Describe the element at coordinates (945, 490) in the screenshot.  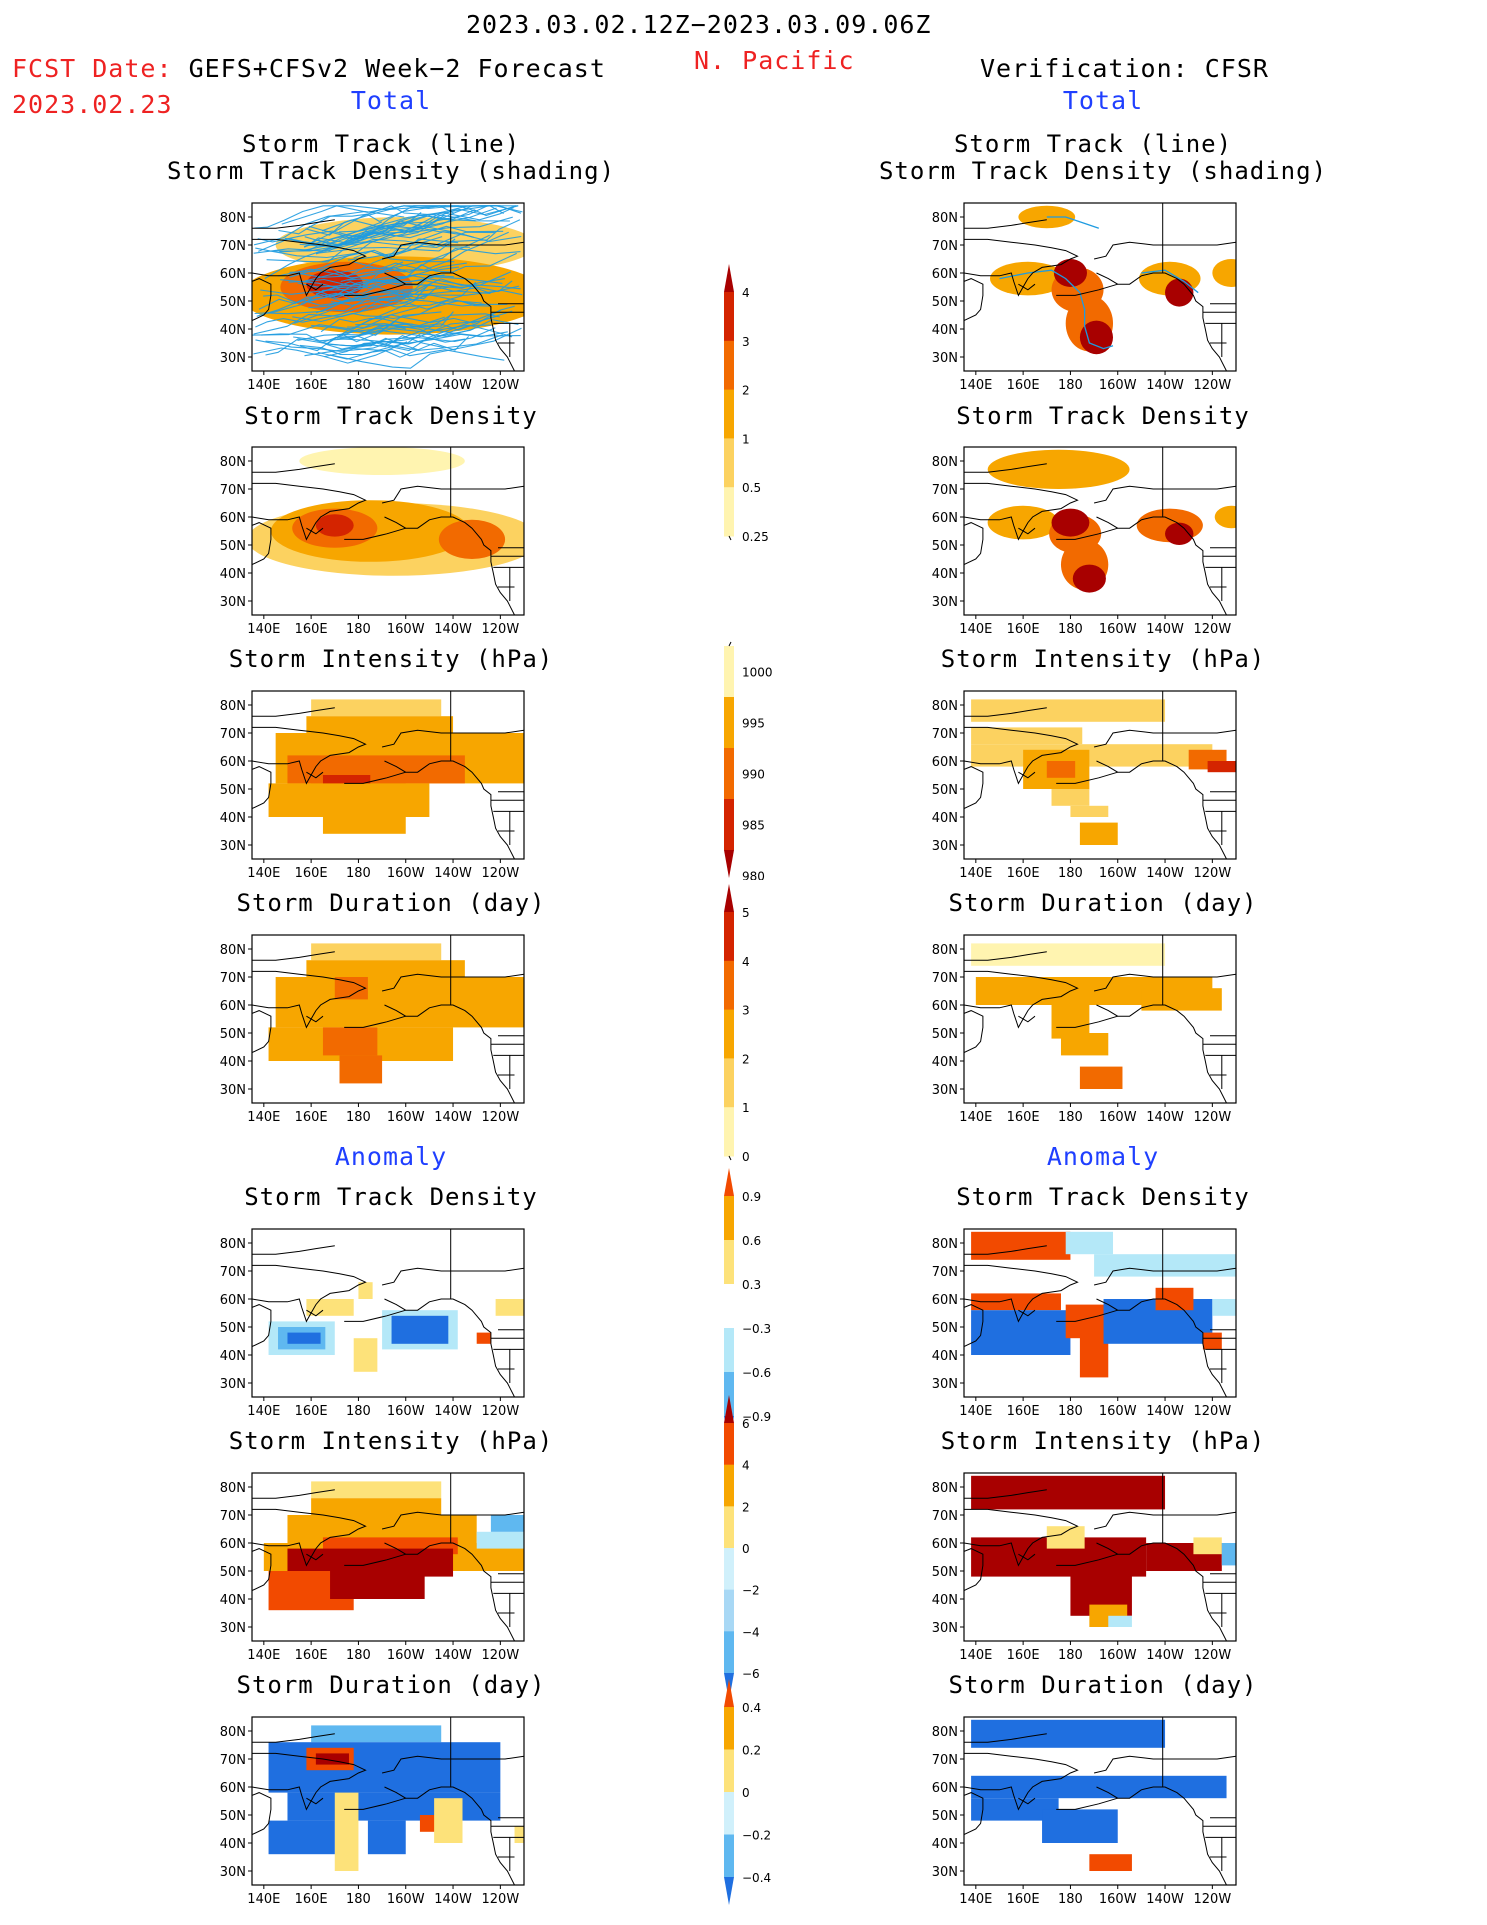
I see `lat-label: 70N` at that location.